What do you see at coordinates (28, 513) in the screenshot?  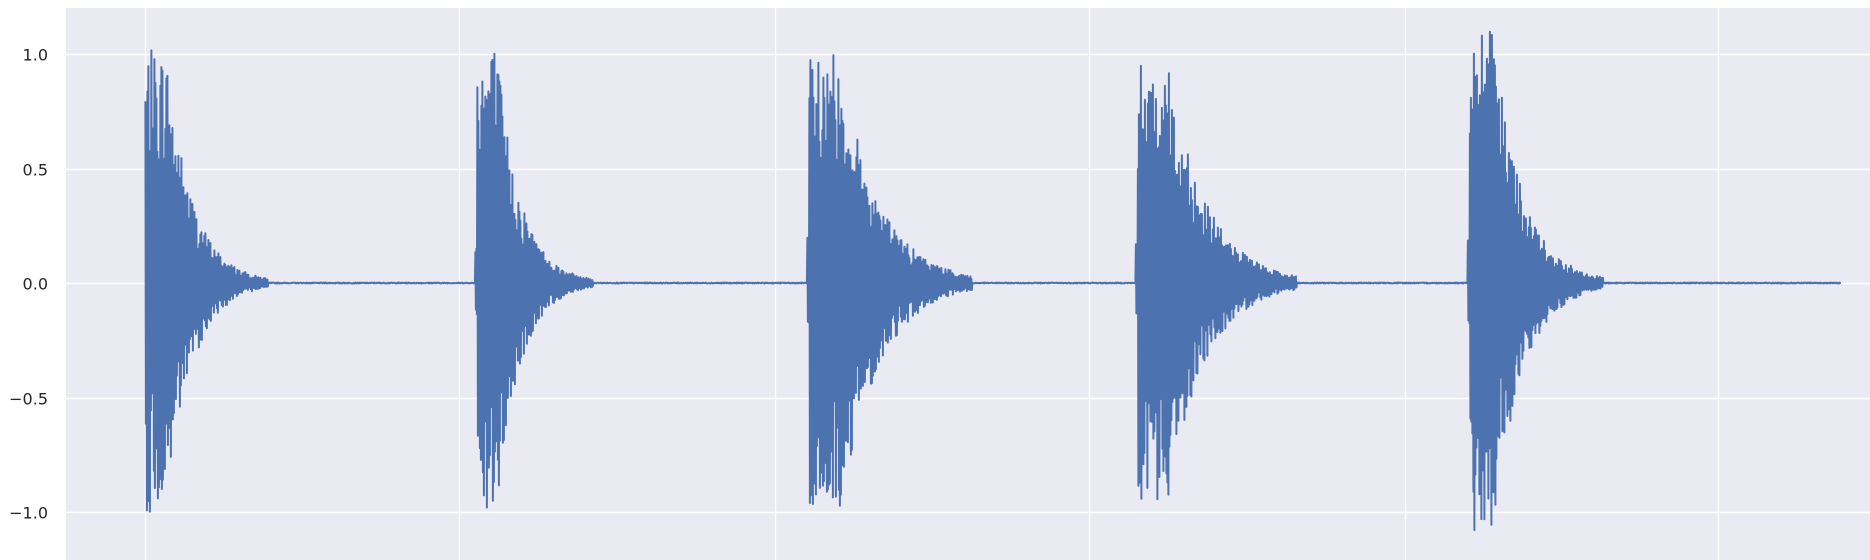 I see `y-tick-label: −1.0` at bounding box center [28, 513].